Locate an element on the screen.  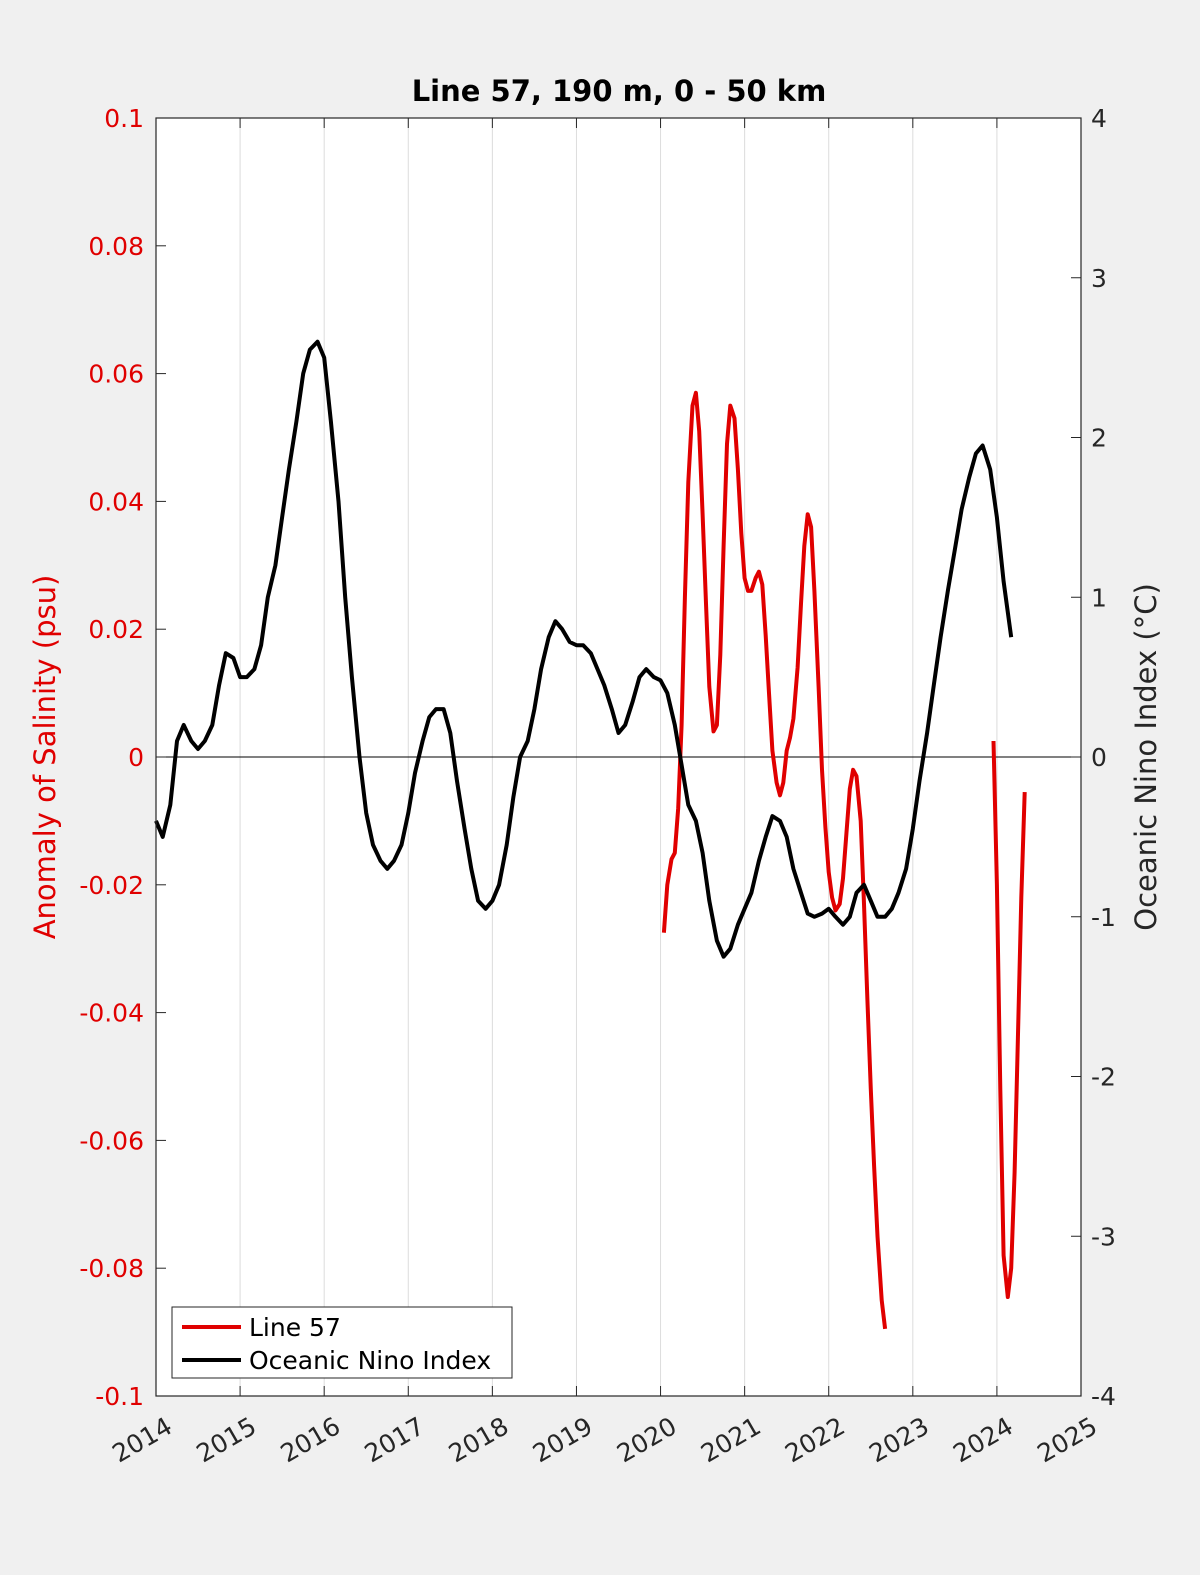
y-right-tick-label: 0 is located at coordinates (1099, 757).